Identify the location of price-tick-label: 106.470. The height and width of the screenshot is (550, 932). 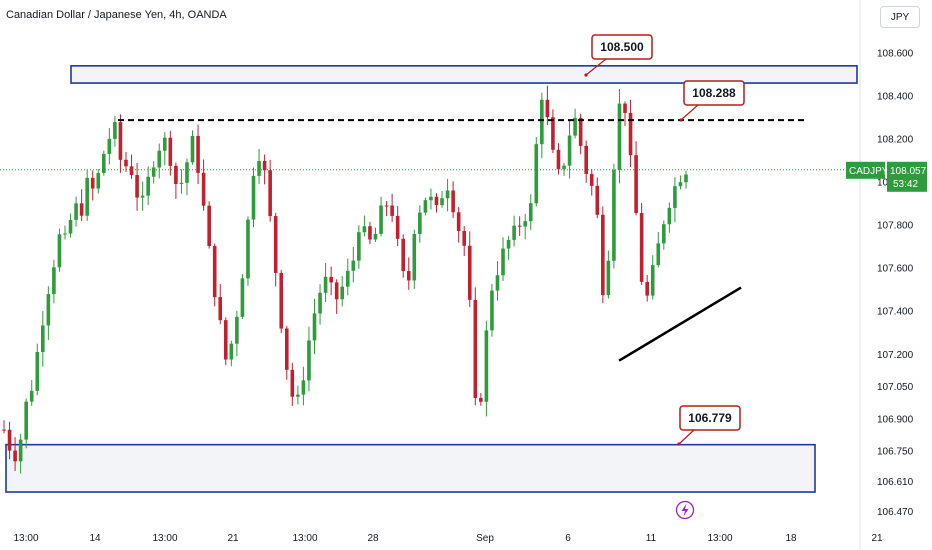
(895, 512).